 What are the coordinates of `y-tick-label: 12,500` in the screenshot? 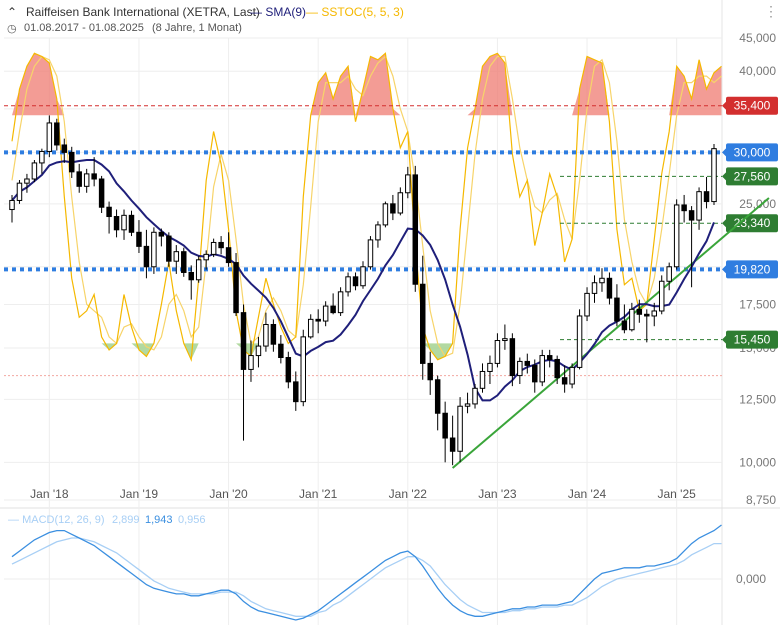 It's located at (757, 399).